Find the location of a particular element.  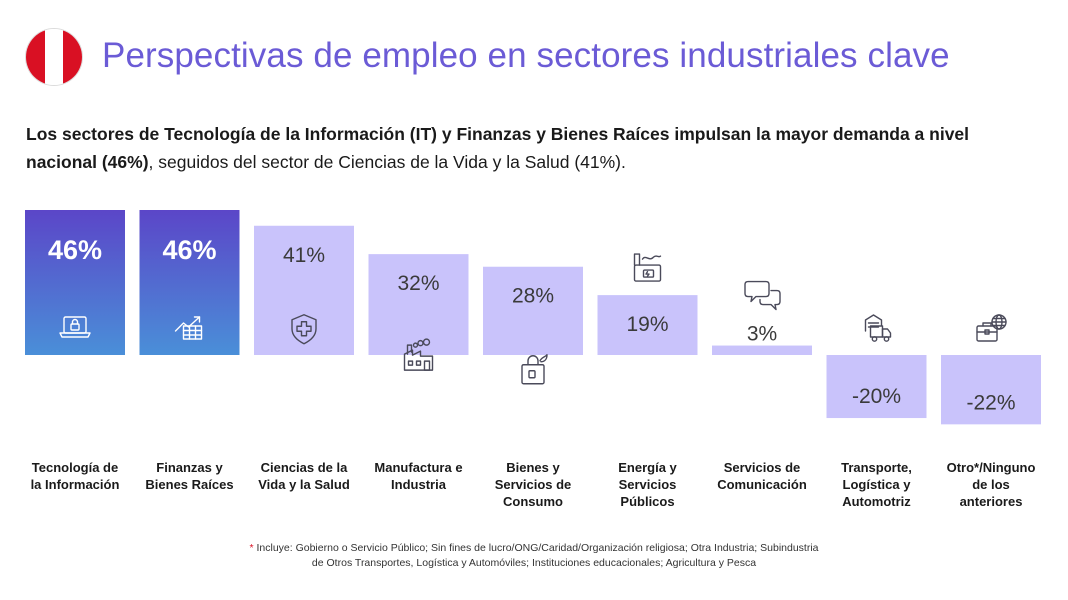

value-label-0: 46% is located at coordinates (75, 250).